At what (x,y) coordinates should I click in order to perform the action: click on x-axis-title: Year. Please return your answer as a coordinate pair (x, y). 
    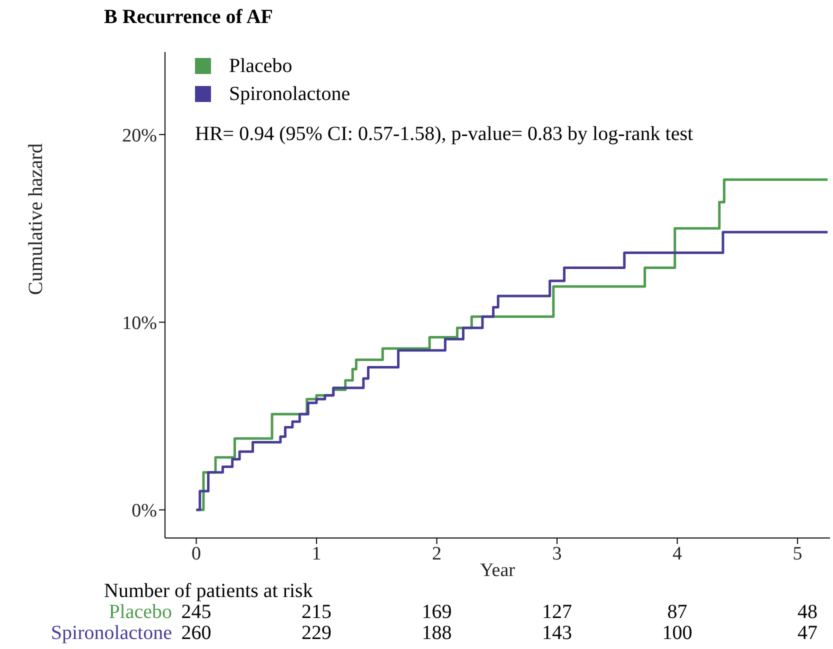
    Looking at the image, I should click on (498, 570).